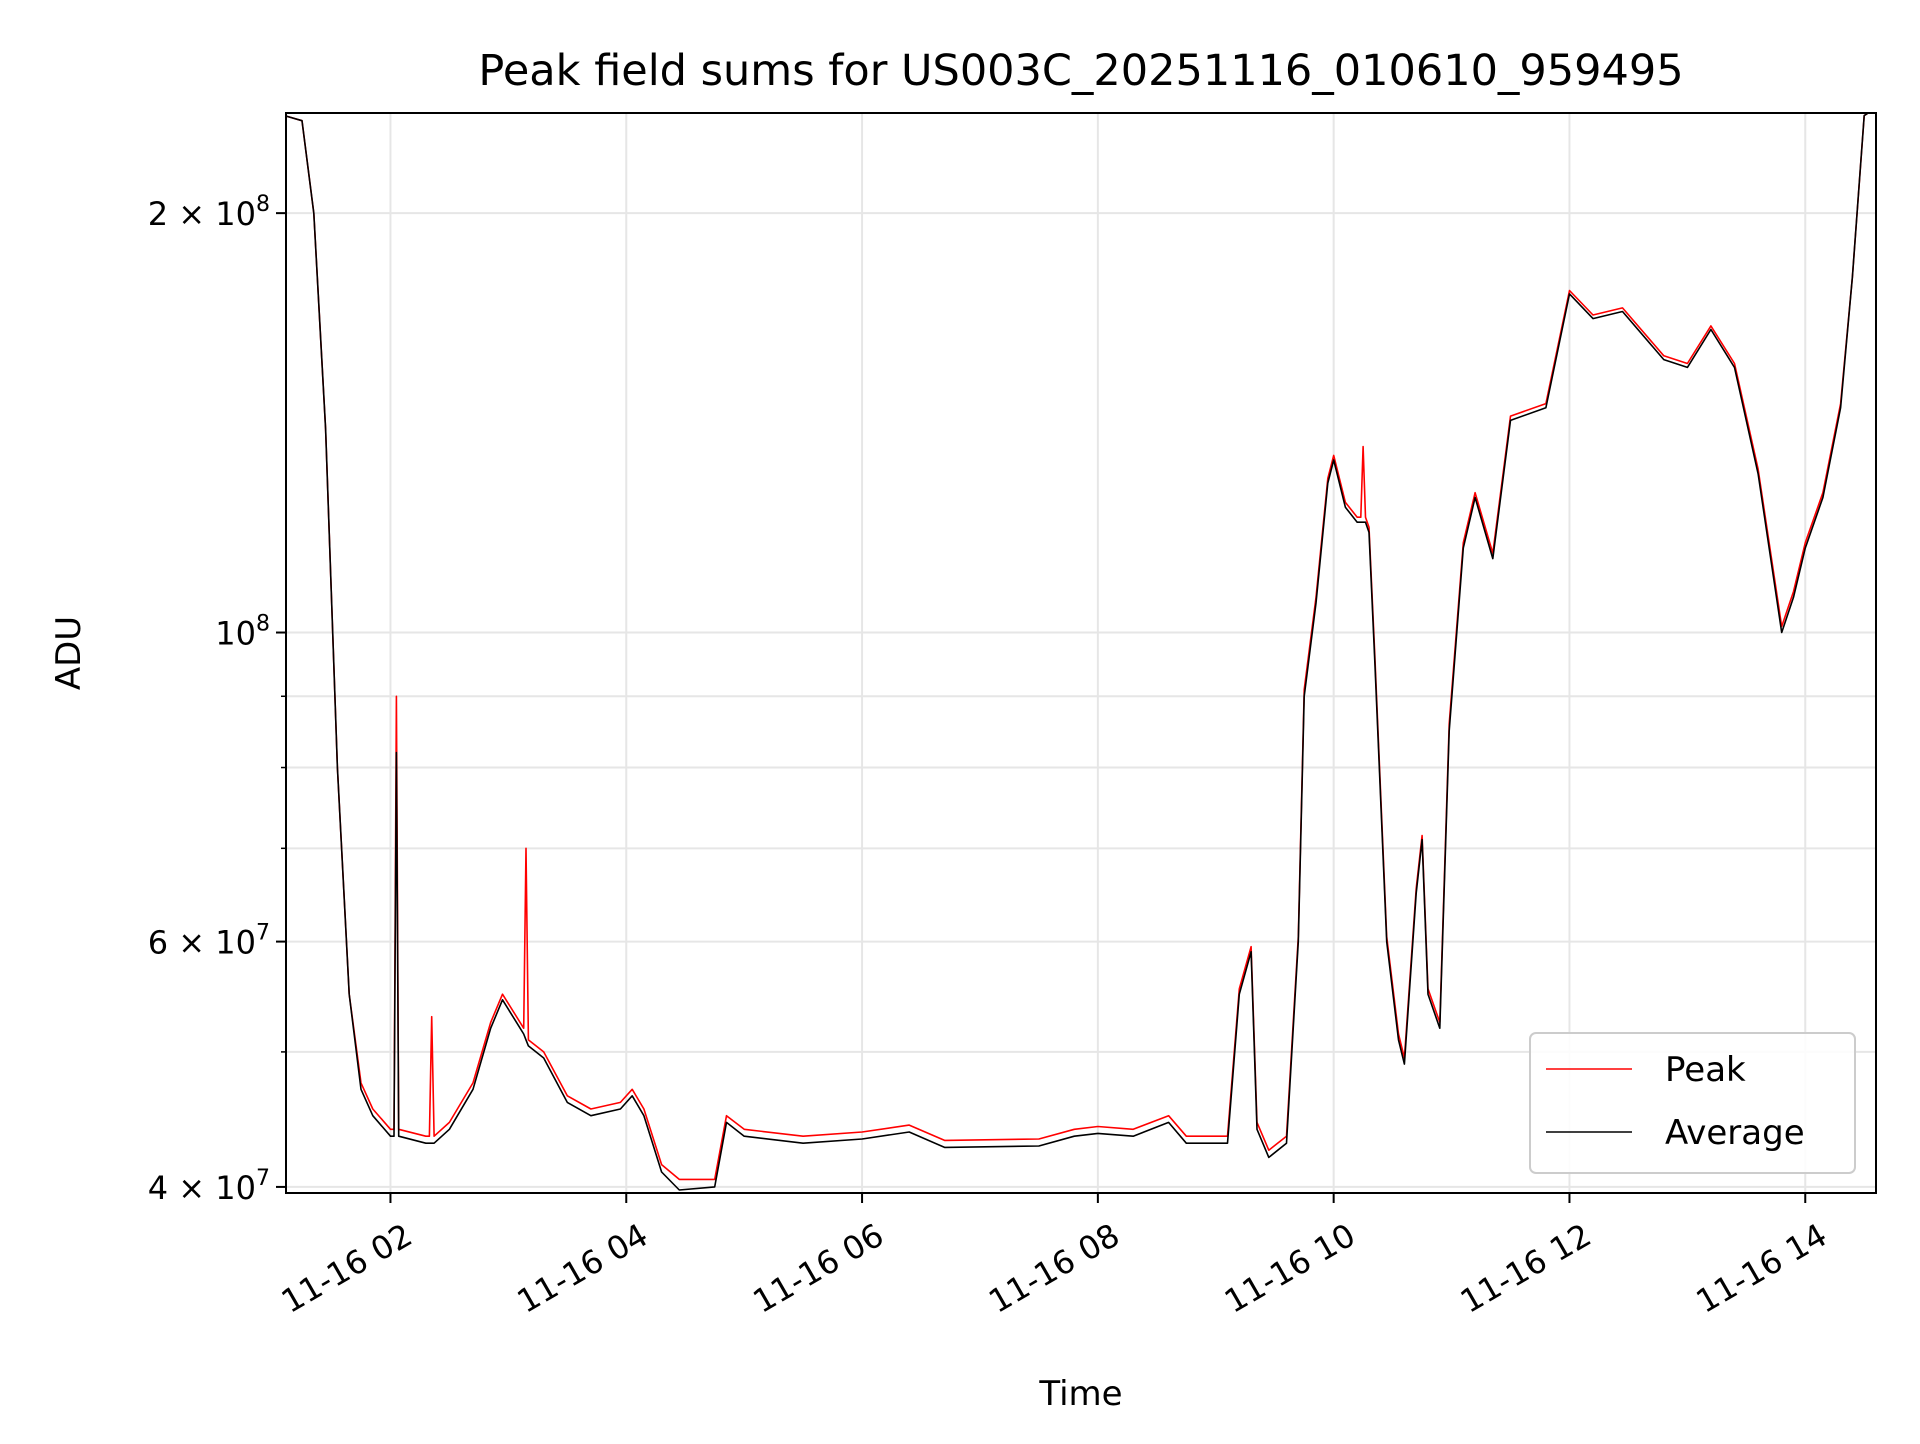 The height and width of the screenshot is (1444, 1920). What do you see at coordinates (69, 653) in the screenshot?
I see `y-axis-label: ADU` at bounding box center [69, 653].